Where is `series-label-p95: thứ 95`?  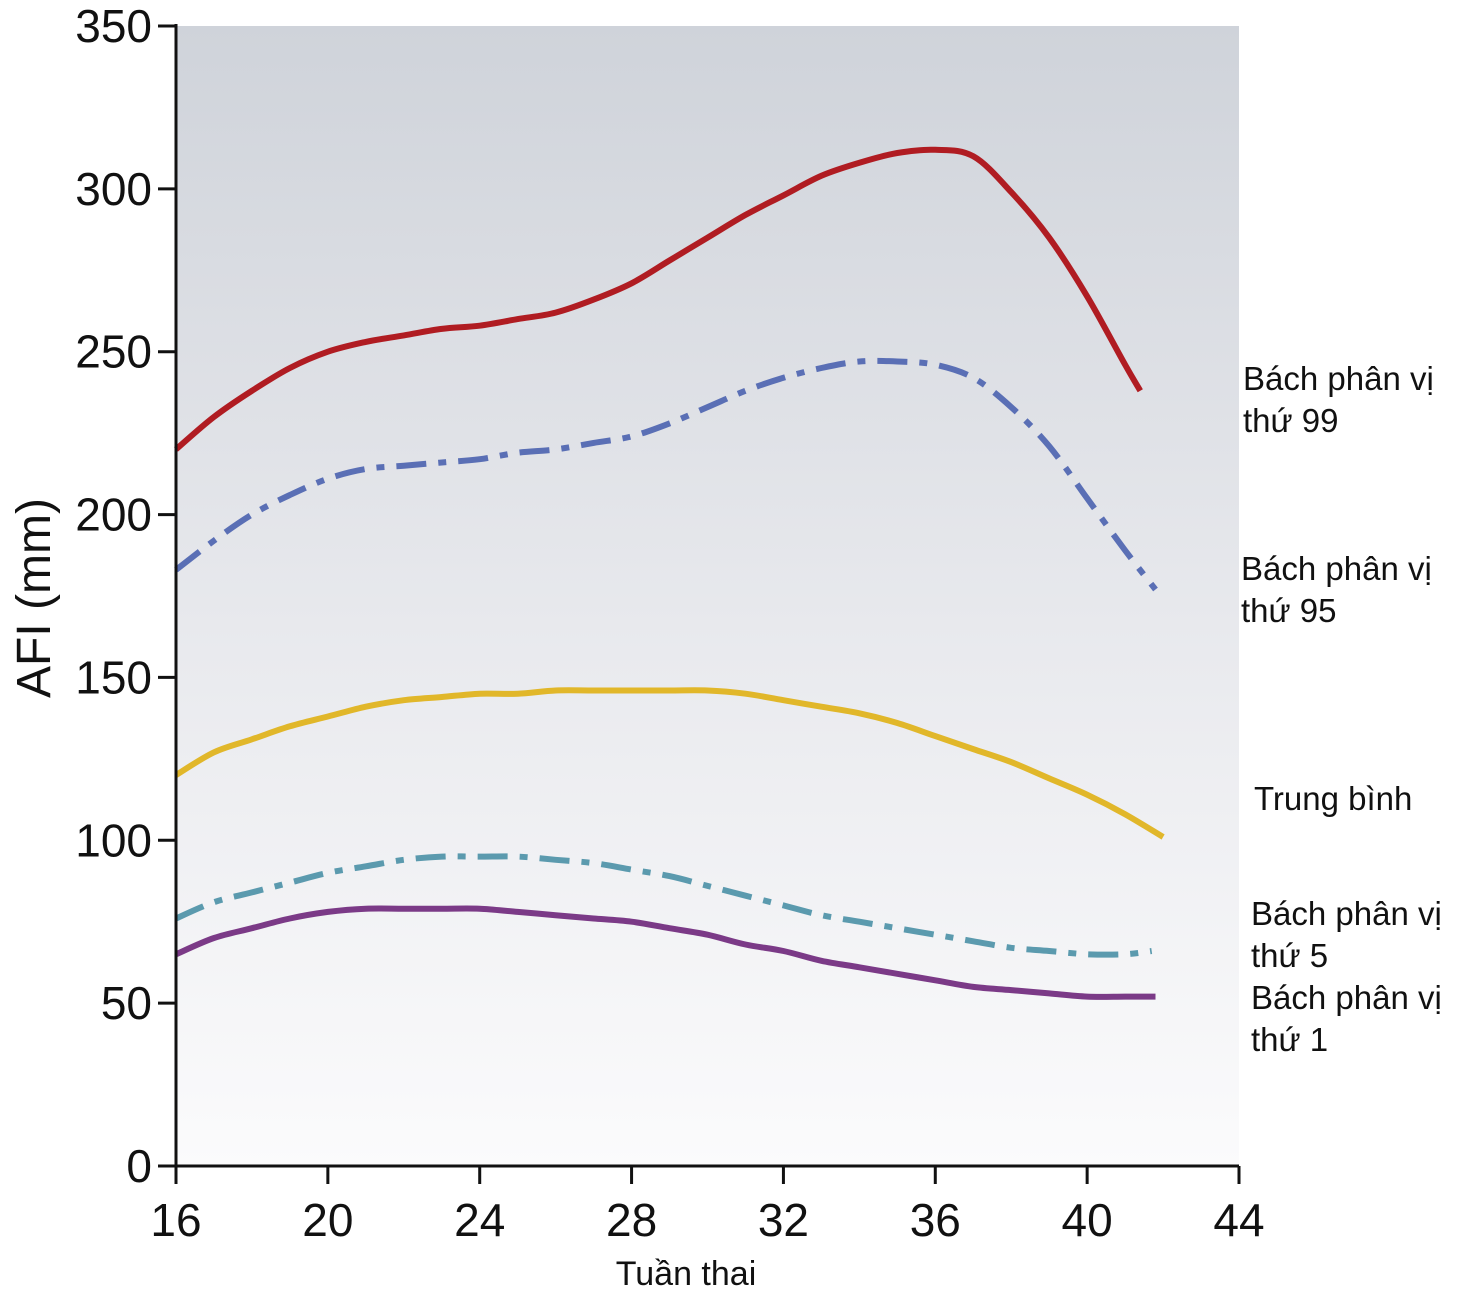 series-label-p95: thứ 95 is located at coordinates (1289, 610).